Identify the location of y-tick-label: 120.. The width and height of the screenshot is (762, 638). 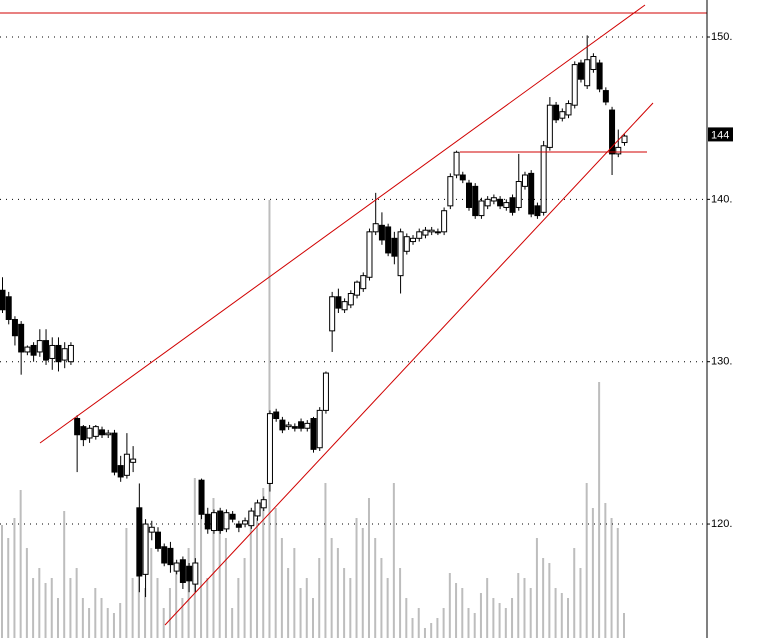
(721, 524).